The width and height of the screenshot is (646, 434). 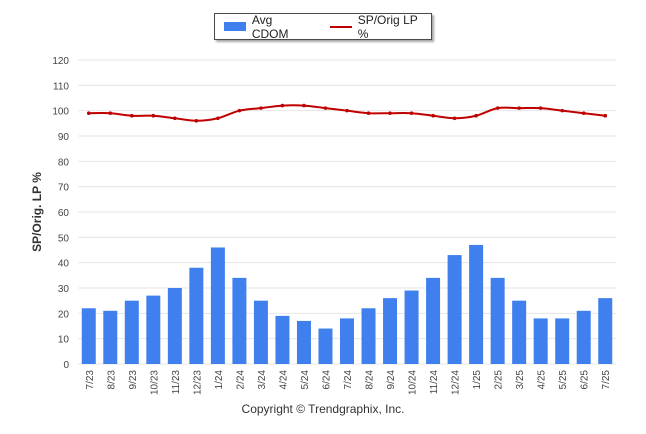 What do you see at coordinates (64, 238) in the screenshot?
I see `y-tick-label: 50` at bounding box center [64, 238].